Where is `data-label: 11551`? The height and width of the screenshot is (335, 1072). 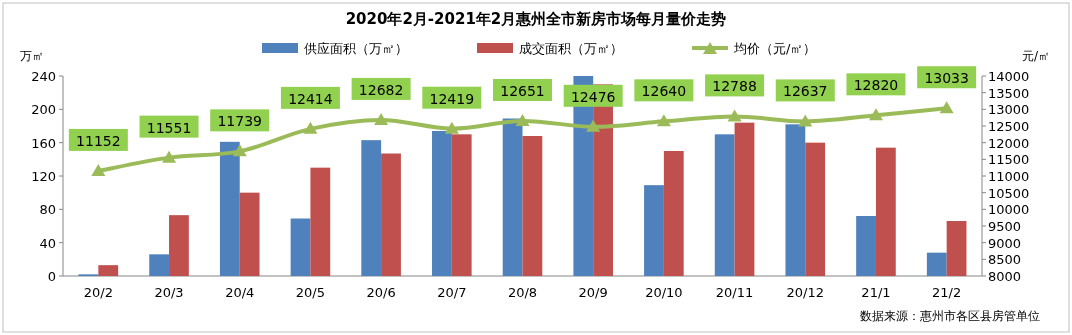 data-label: 11551 is located at coordinates (169, 127).